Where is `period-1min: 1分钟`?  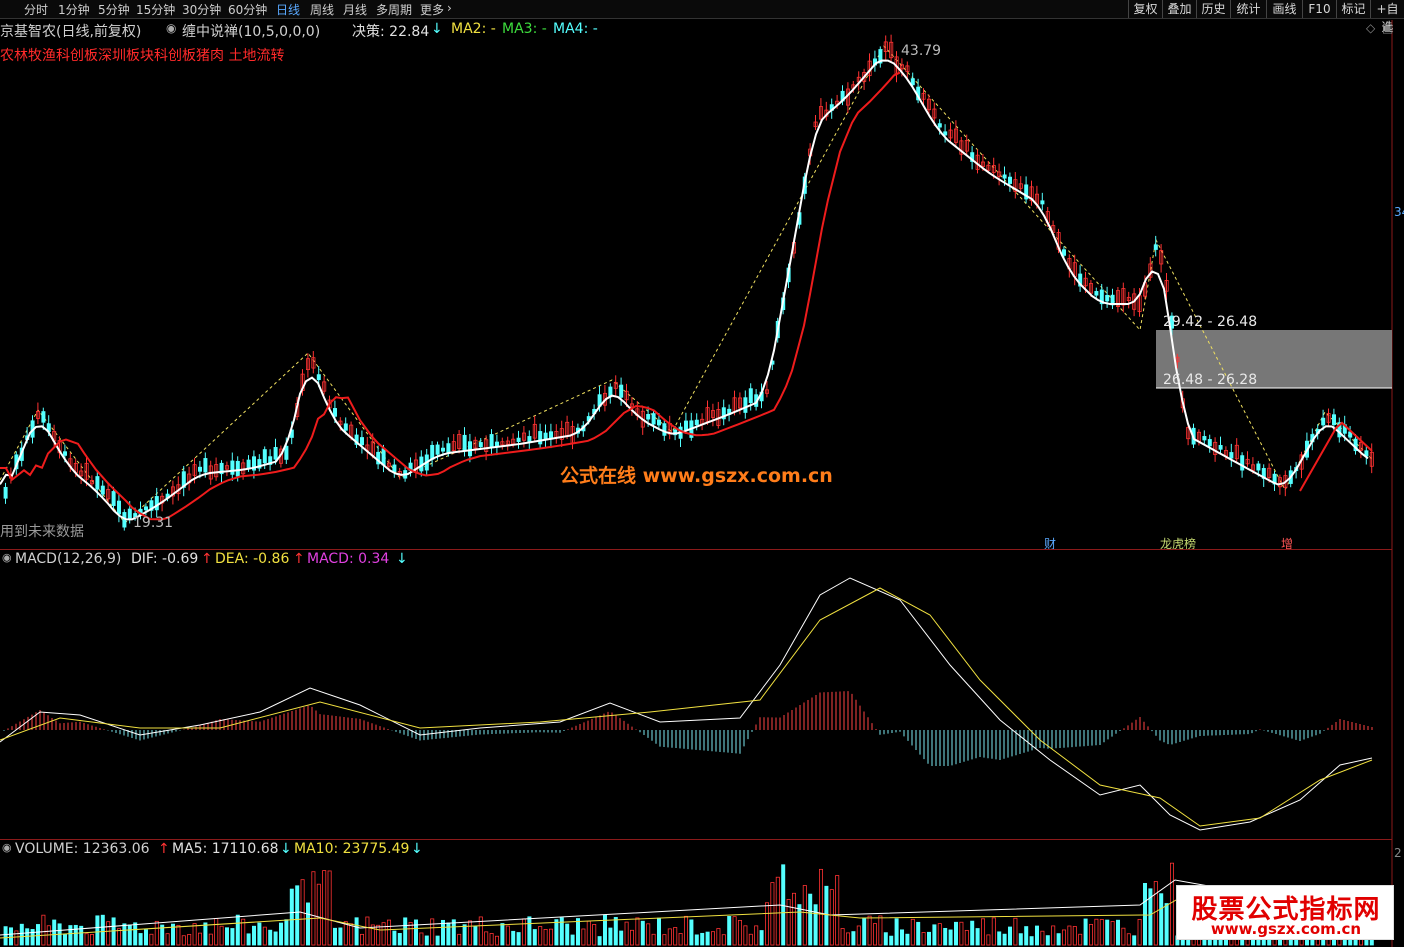
period-1min: 1分钟 is located at coordinates (74, 10).